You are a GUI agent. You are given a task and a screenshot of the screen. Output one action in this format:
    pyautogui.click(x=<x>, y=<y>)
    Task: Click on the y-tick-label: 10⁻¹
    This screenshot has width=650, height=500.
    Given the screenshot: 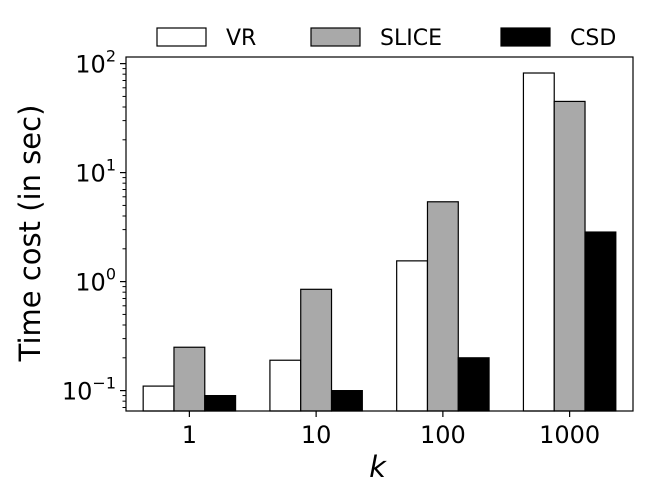 What is the action you would take?
    pyautogui.click(x=89, y=390)
    